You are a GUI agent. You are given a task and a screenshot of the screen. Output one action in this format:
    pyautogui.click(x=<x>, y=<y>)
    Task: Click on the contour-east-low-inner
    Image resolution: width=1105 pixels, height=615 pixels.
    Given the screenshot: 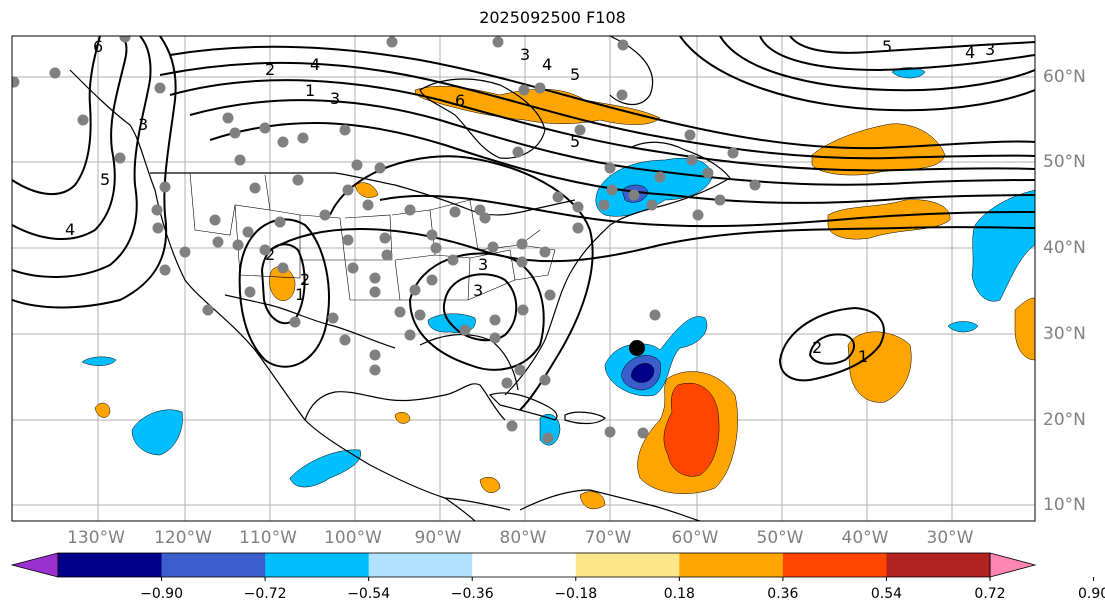 What is the action you would take?
    pyautogui.click(x=831, y=349)
    